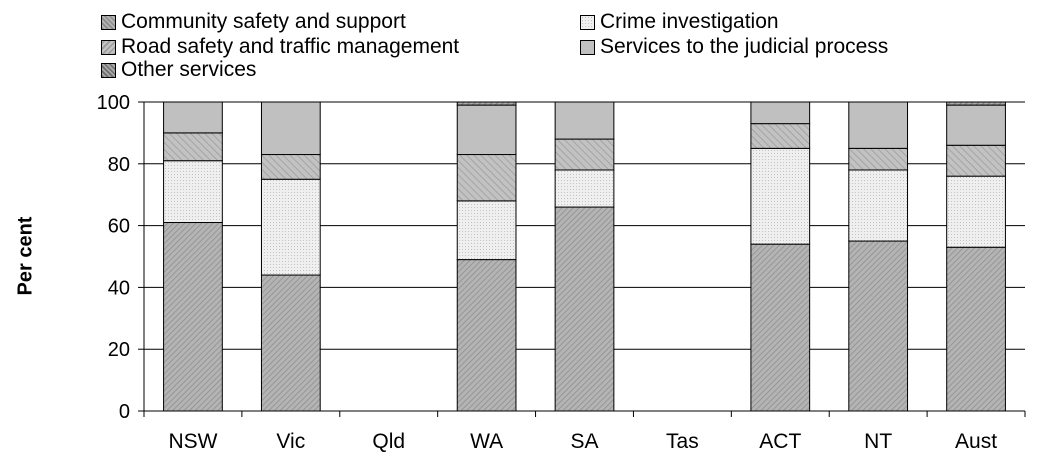 The width and height of the screenshot is (1037, 456). I want to click on bar-aust-crime-investigation, so click(976, 211).